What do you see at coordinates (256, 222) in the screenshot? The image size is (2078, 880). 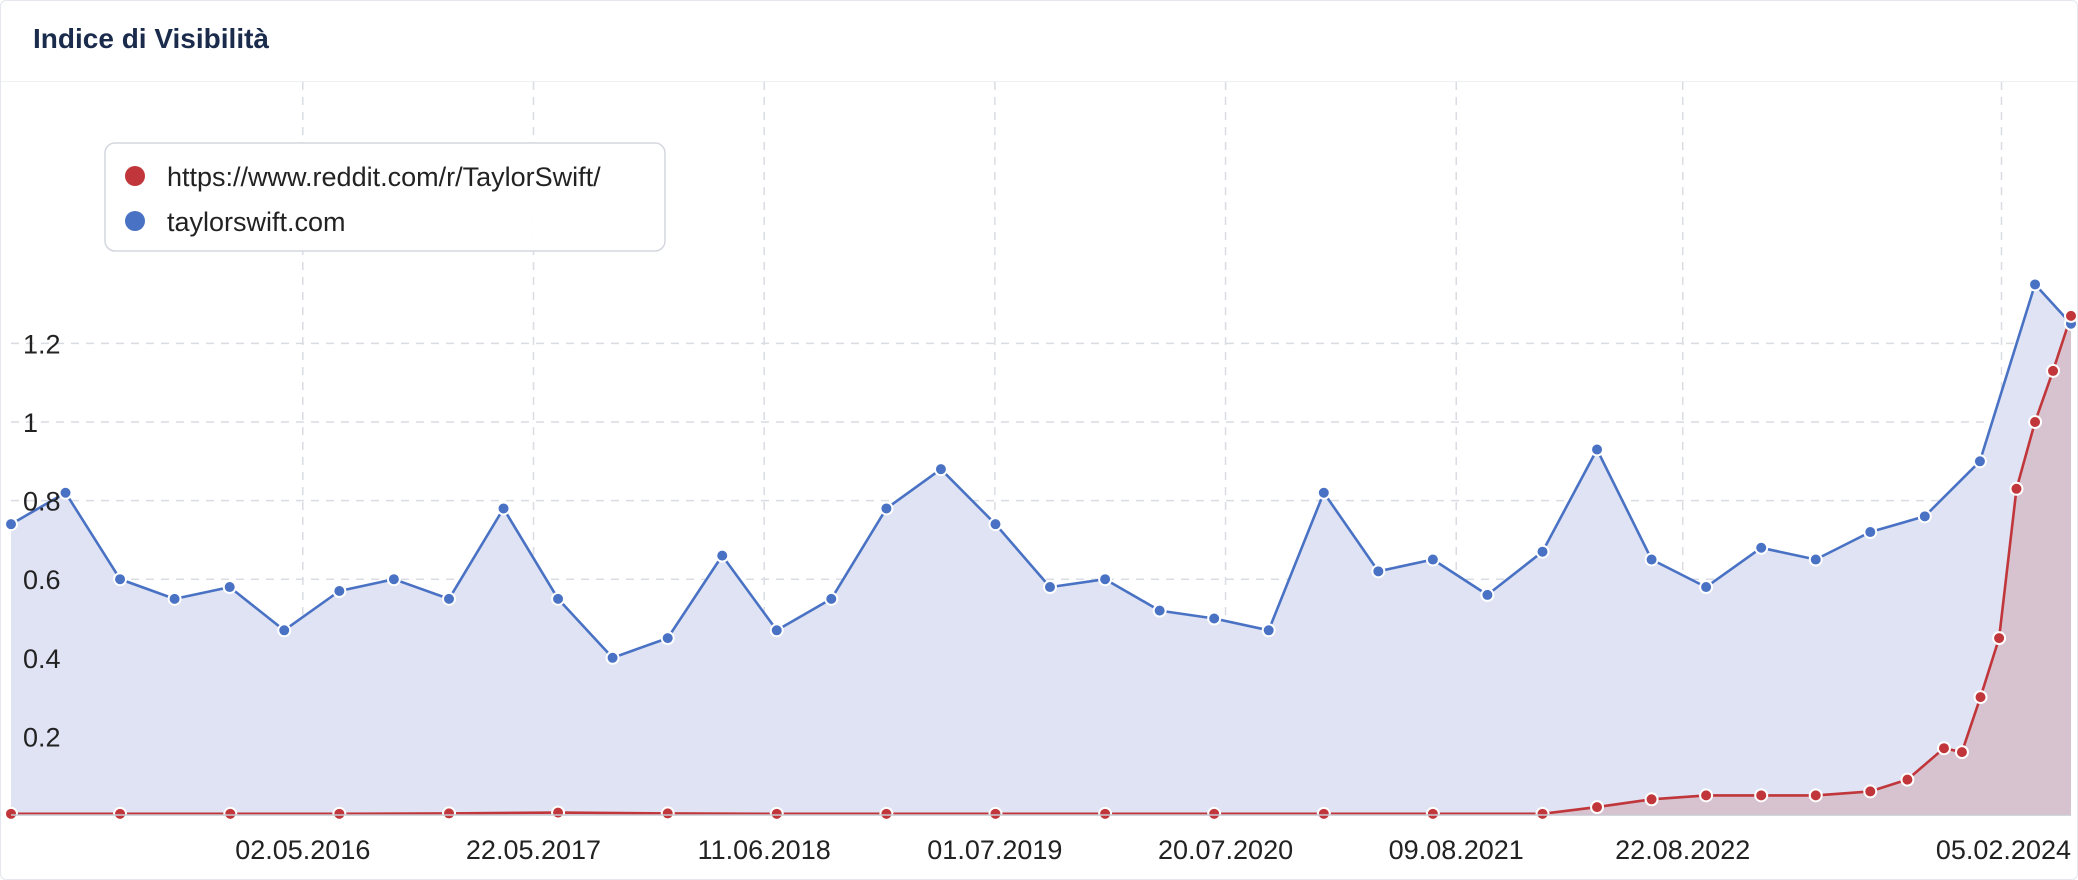 I see `legend-label: taylorswift.com` at bounding box center [256, 222].